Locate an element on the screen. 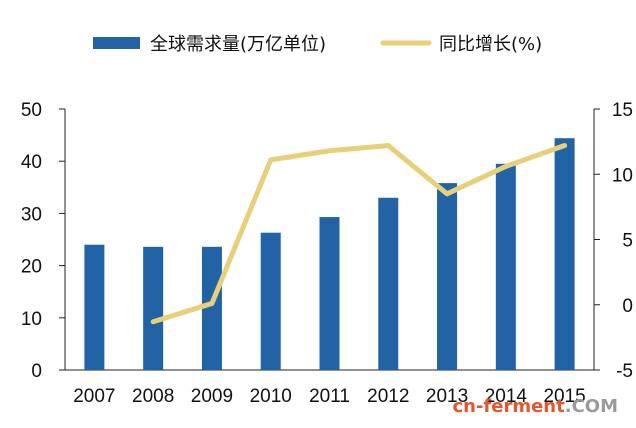  right-tick-label: 0 is located at coordinates (627, 306).